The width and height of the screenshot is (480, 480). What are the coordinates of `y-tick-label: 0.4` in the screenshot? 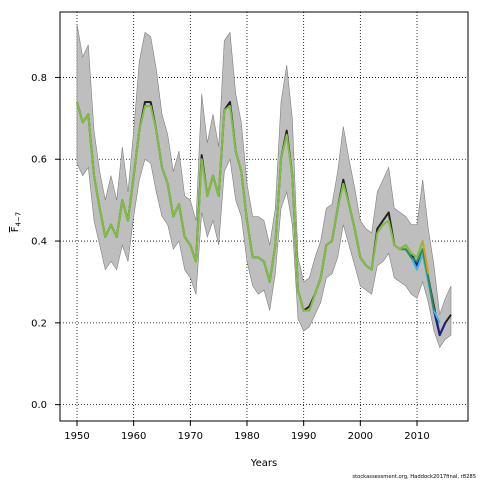 It's located at (39, 242).